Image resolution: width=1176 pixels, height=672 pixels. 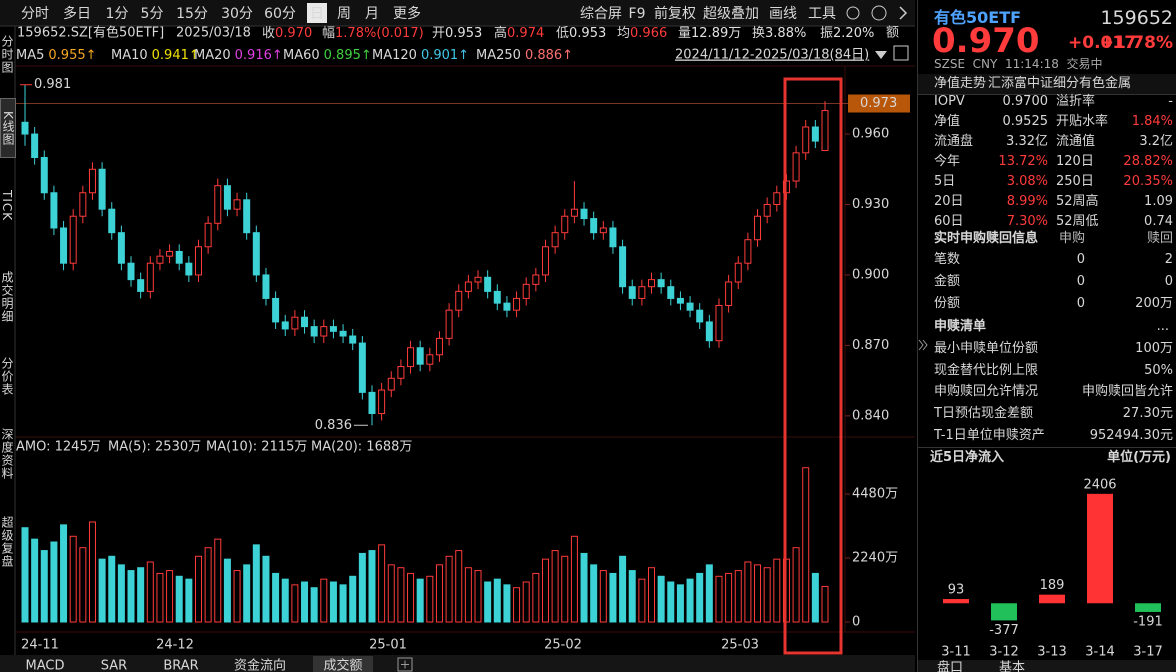 What do you see at coordinates (287, 33) in the screenshot?
I see `quote-item: 收0.970` at bounding box center [287, 33].